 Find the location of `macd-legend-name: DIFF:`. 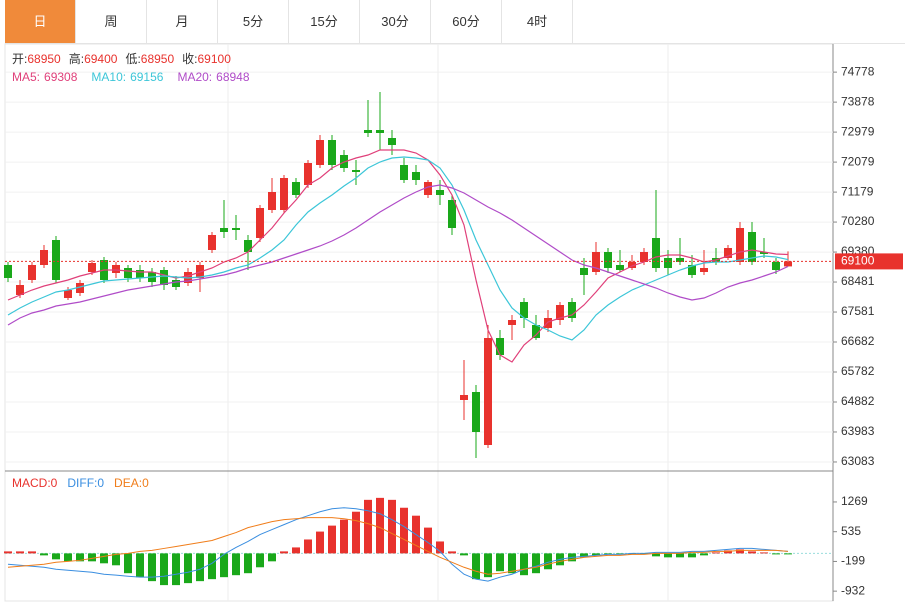

macd-legend-name: DIFF: is located at coordinates (82, 483).